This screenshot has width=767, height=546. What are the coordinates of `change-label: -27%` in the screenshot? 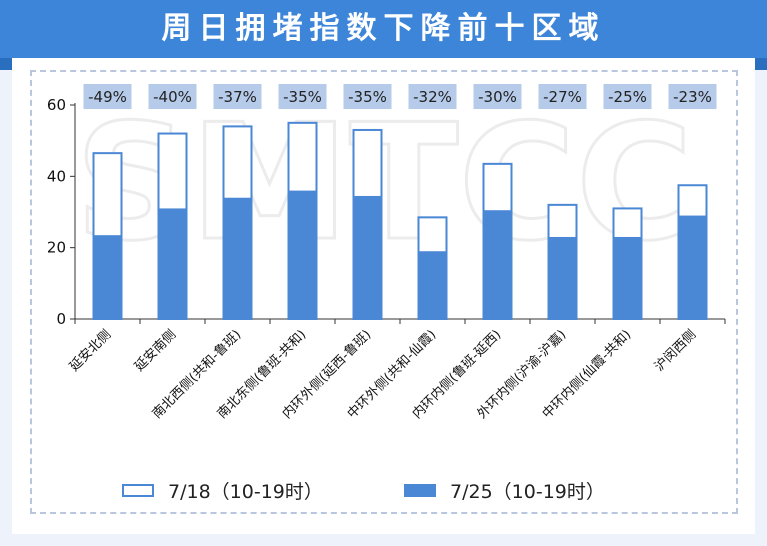 It's located at (562, 97).